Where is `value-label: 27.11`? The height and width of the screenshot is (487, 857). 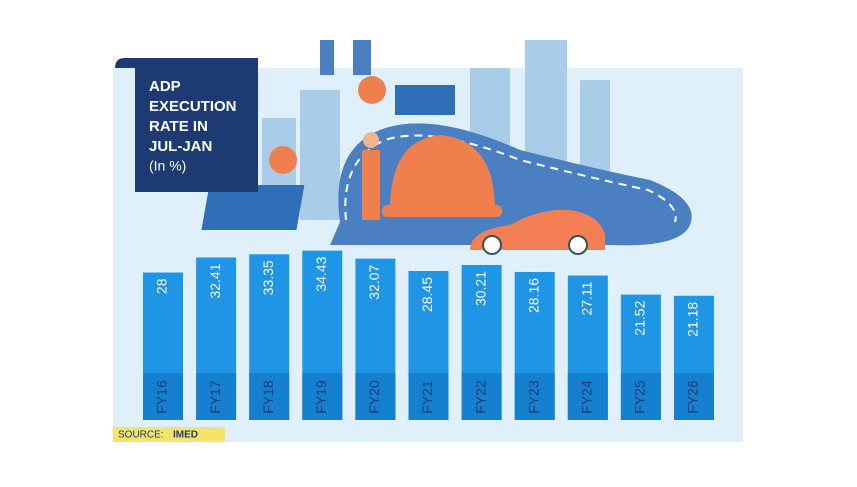
value-label: 27.11 is located at coordinates (587, 298).